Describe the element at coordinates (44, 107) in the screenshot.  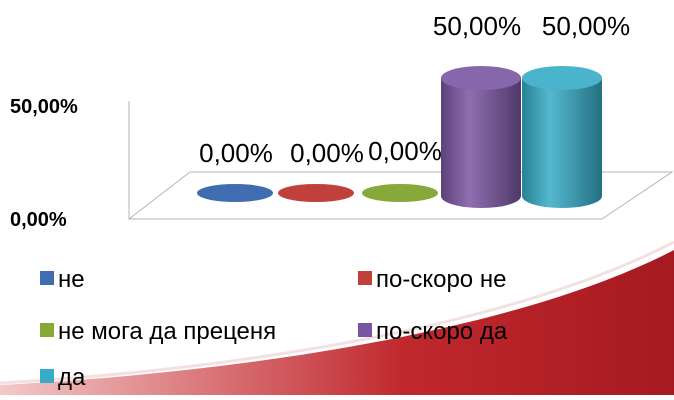
I see `y-tick-top: 50,00%` at that location.